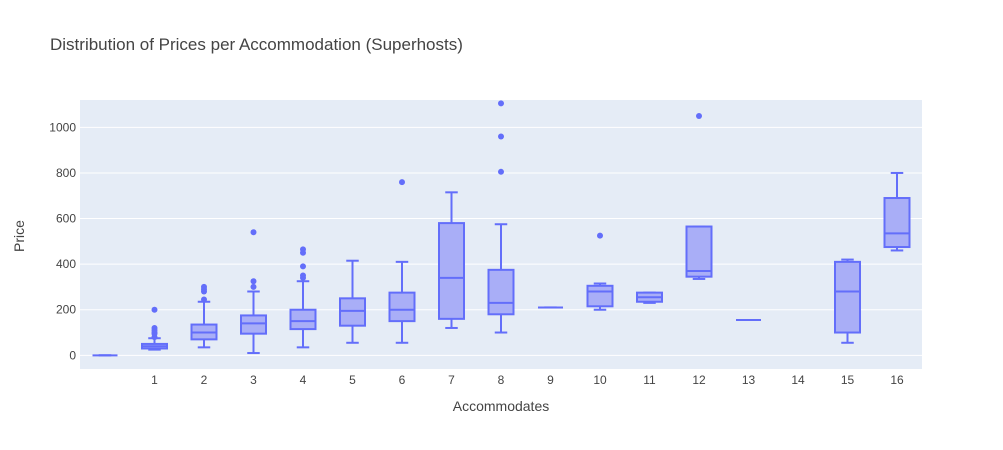 The image size is (1003, 450). What do you see at coordinates (352, 380) in the screenshot?
I see `x-tick-label: 5` at bounding box center [352, 380].